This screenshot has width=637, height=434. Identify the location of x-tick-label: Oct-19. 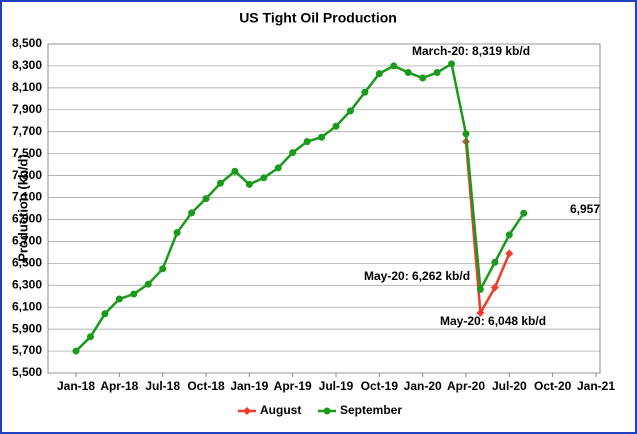
(380, 386).